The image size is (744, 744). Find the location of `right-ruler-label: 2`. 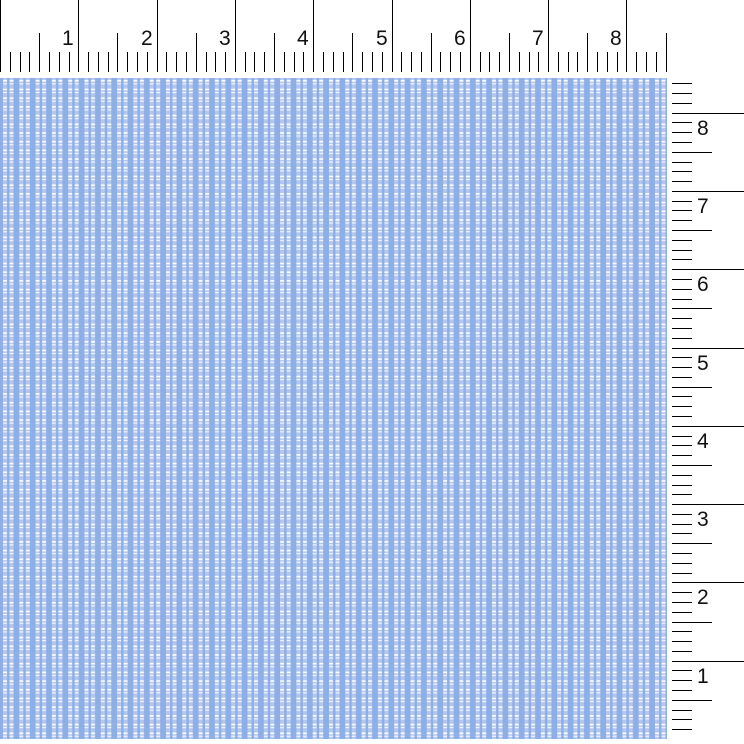

right-ruler-label: 2 is located at coordinates (703, 597).